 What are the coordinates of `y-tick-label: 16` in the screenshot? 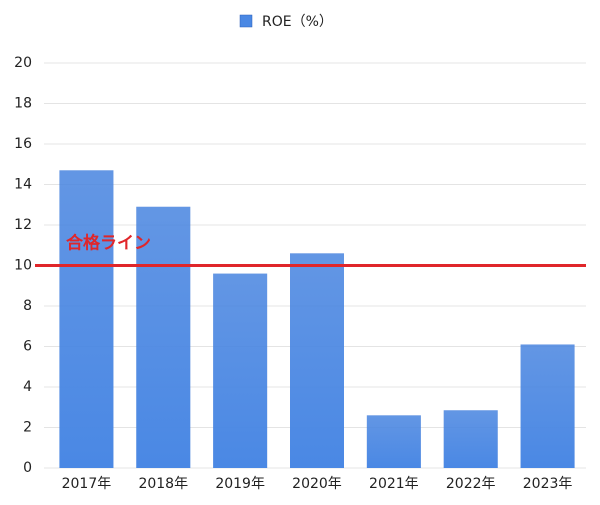 It's located at (23, 144).